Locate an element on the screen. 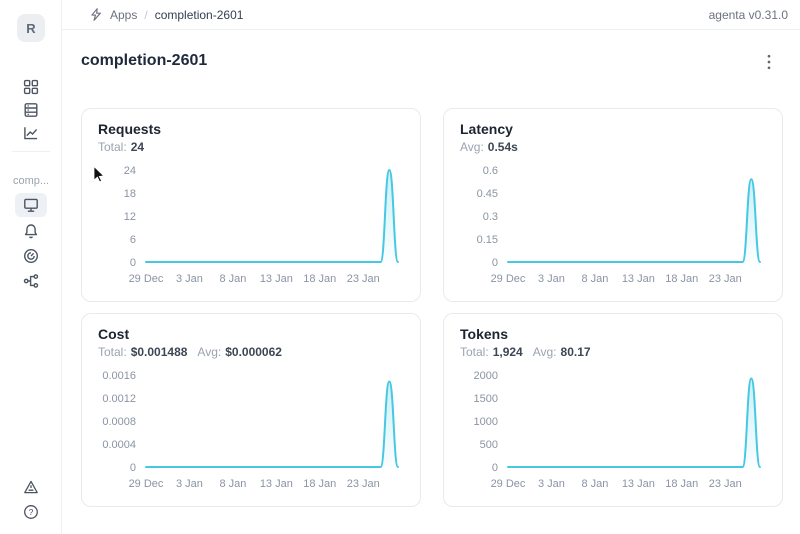 This screenshot has width=800, height=534. sidebar-item-alerts is located at coordinates (31, 231).